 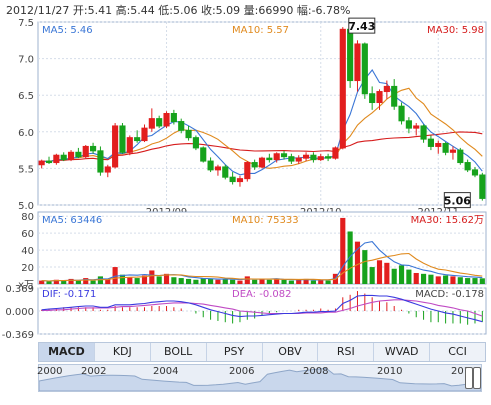 I want to click on tab-psy: PSY, so click(x=235, y=352).